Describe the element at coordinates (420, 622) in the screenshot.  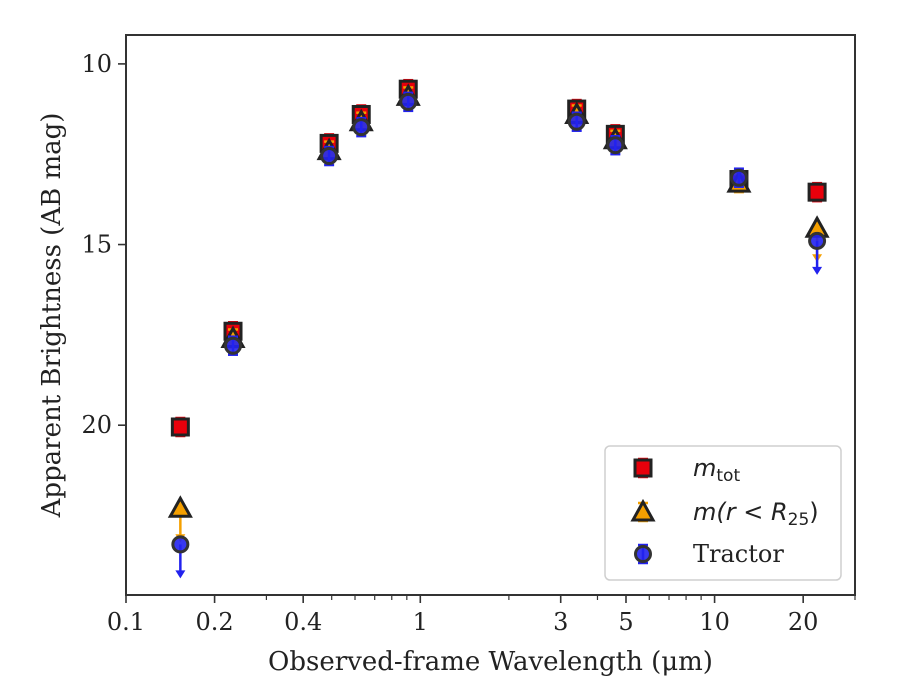
I see `x-tick-label: 1` at that location.